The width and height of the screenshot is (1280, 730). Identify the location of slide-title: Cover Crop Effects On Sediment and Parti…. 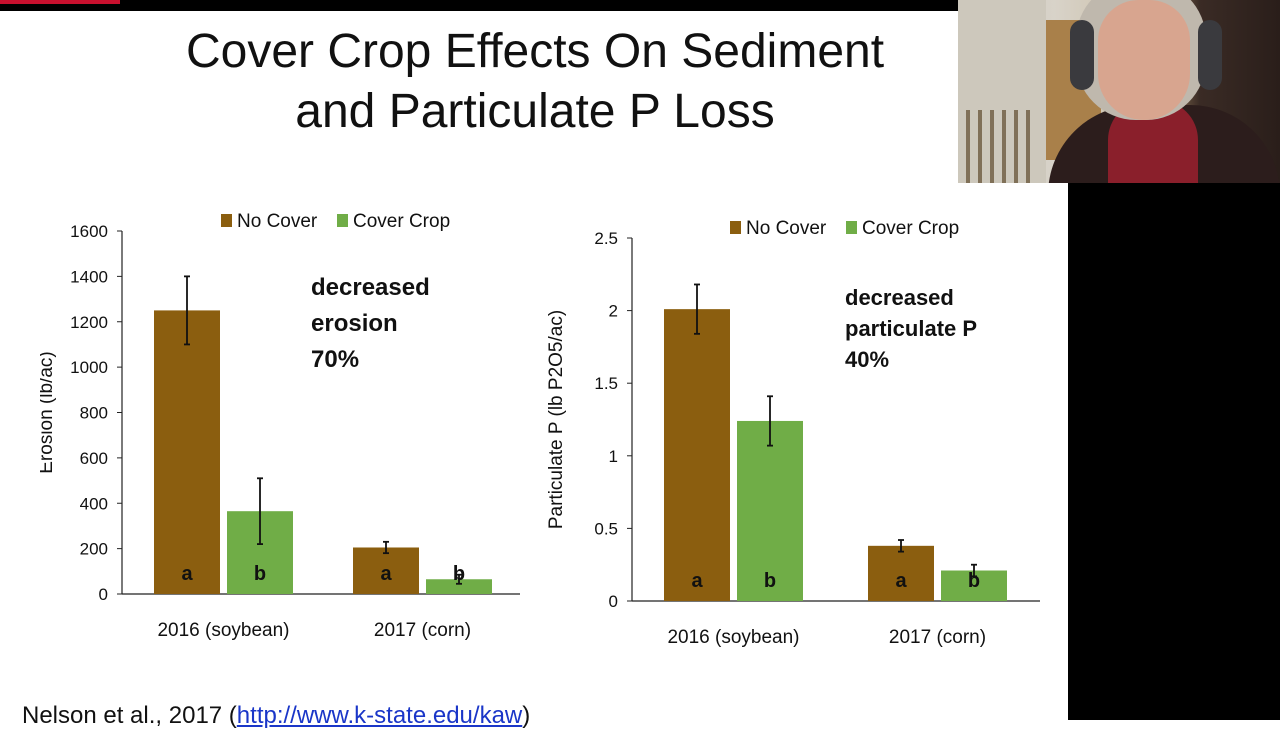
(535, 82).